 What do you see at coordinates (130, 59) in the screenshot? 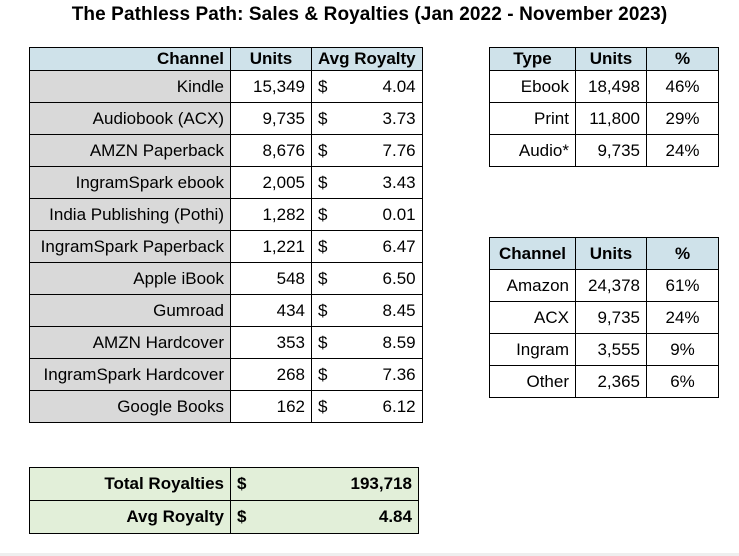
I see `column-header-channel: Channel` at bounding box center [130, 59].